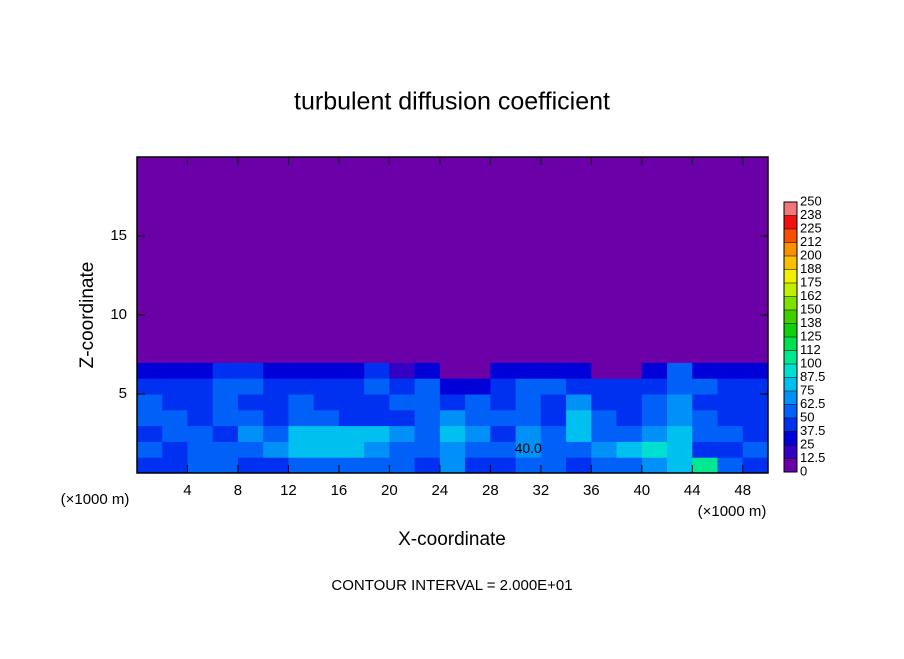 Image resolution: width=904 pixels, height=659 pixels. Describe the element at coordinates (238, 490) in the screenshot. I see `x-tick-label: 8` at that location.